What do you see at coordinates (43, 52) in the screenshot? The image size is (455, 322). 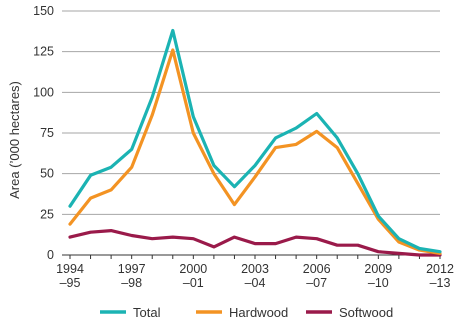 I see `y-tick-label: 125` at bounding box center [43, 52].